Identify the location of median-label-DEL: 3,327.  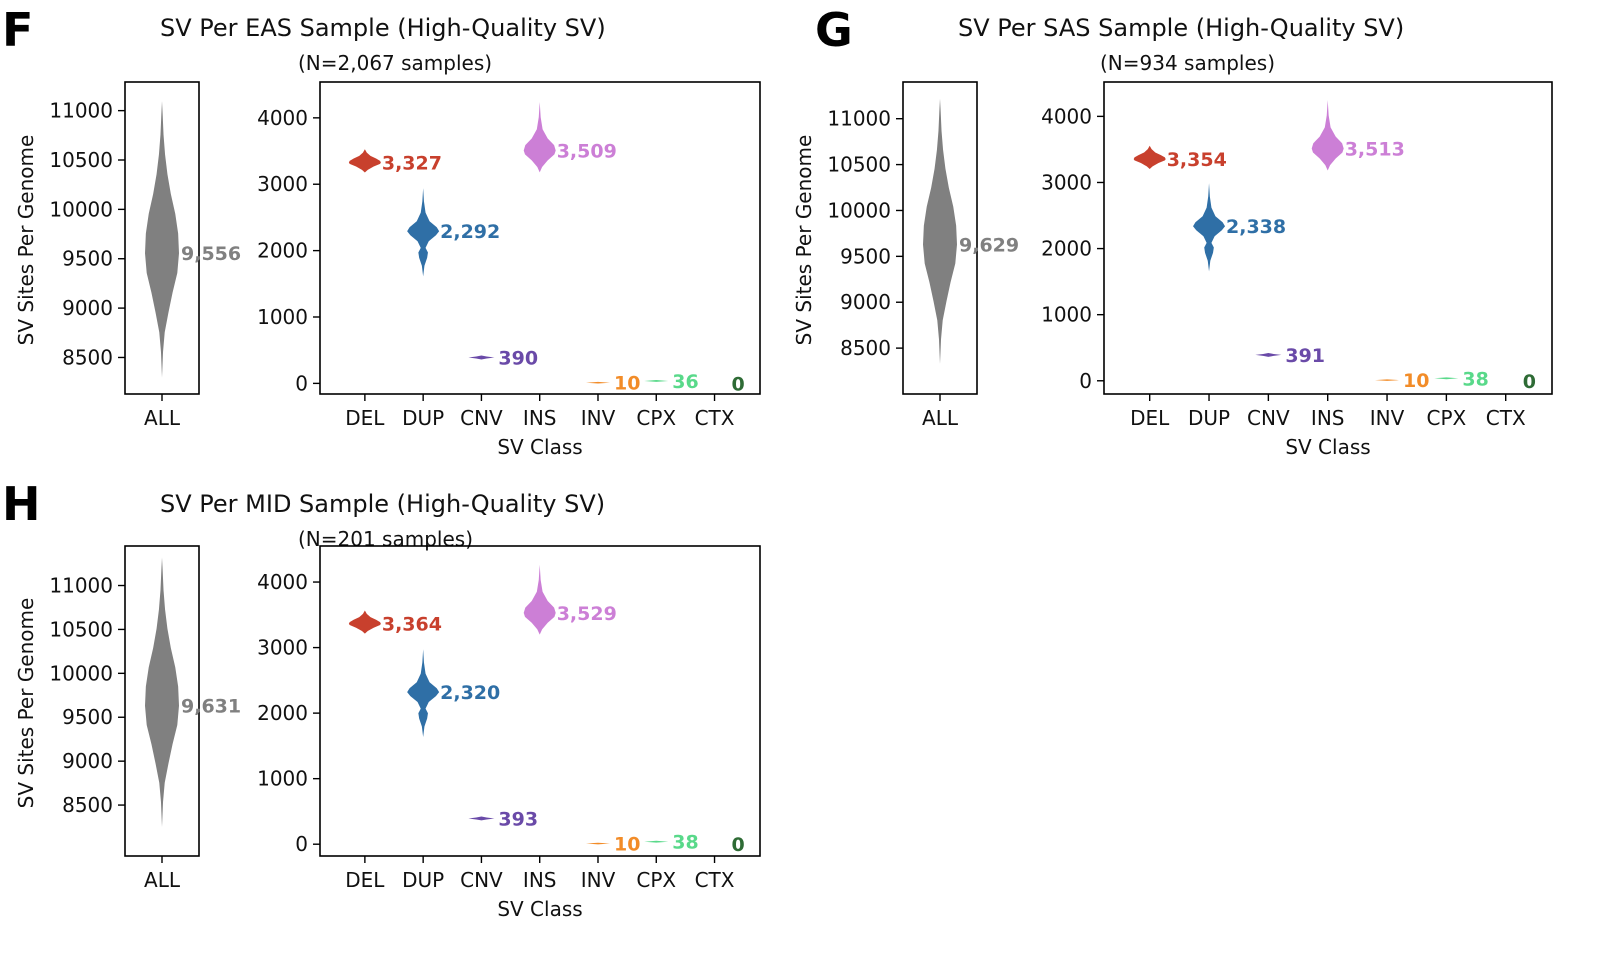
(412, 164).